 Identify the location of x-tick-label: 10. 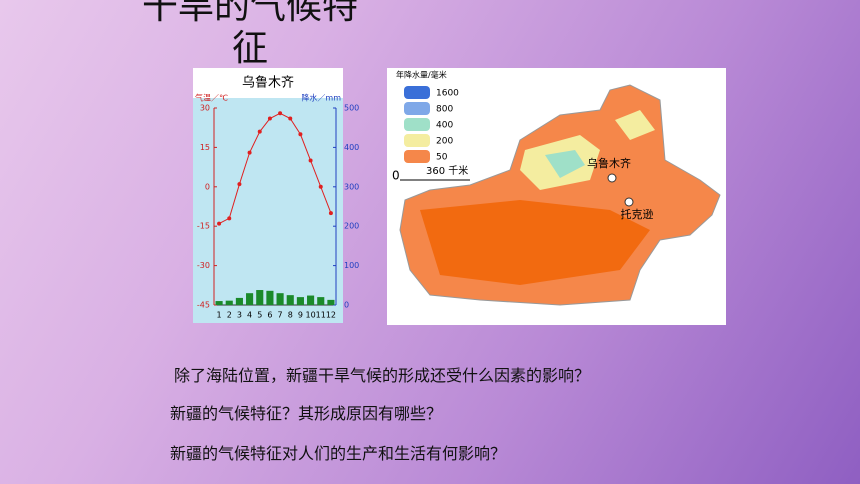
(310, 315).